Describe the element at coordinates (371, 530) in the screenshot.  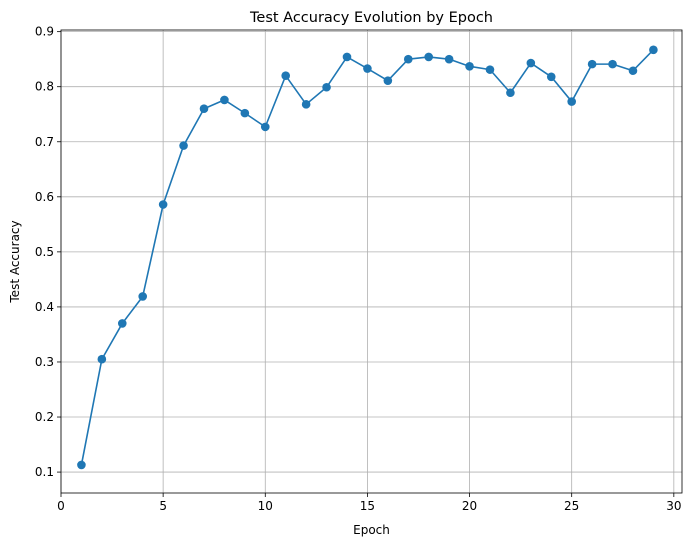
I see `x-axis-label: Epoch` at that location.